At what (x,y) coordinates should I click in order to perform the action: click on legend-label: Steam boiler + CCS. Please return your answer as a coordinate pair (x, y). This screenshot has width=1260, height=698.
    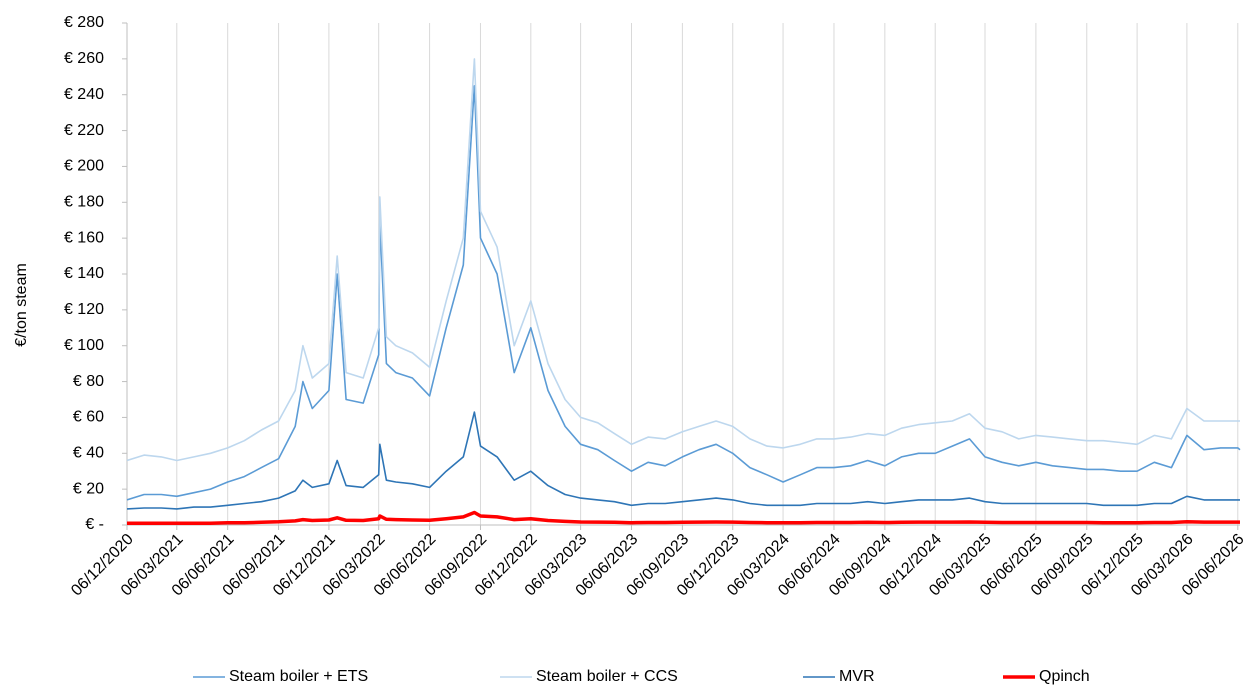
    Looking at the image, I should click on (607, 676).